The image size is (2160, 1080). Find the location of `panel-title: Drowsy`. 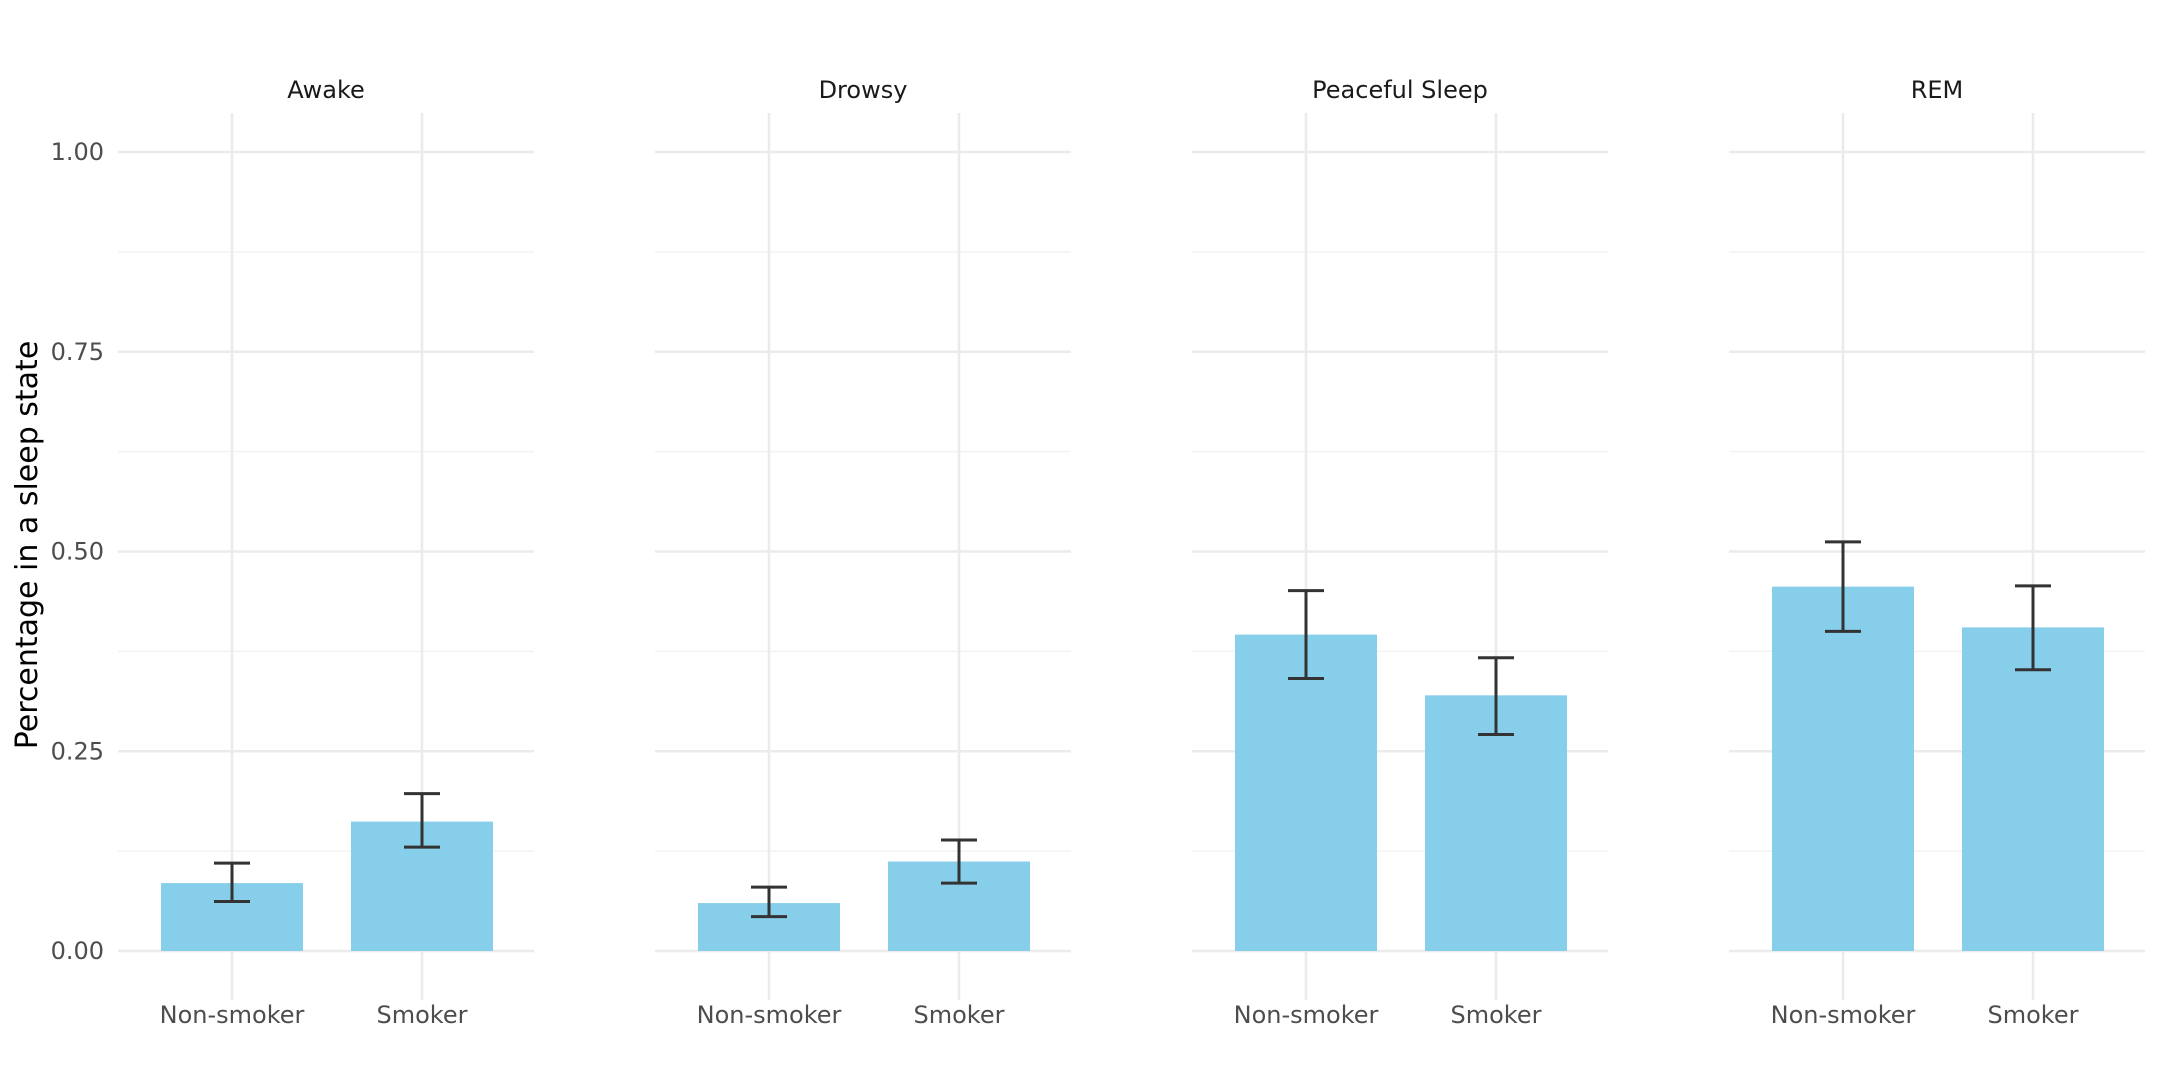

panel-title: Drowsy is located at coordinates (863, 90).